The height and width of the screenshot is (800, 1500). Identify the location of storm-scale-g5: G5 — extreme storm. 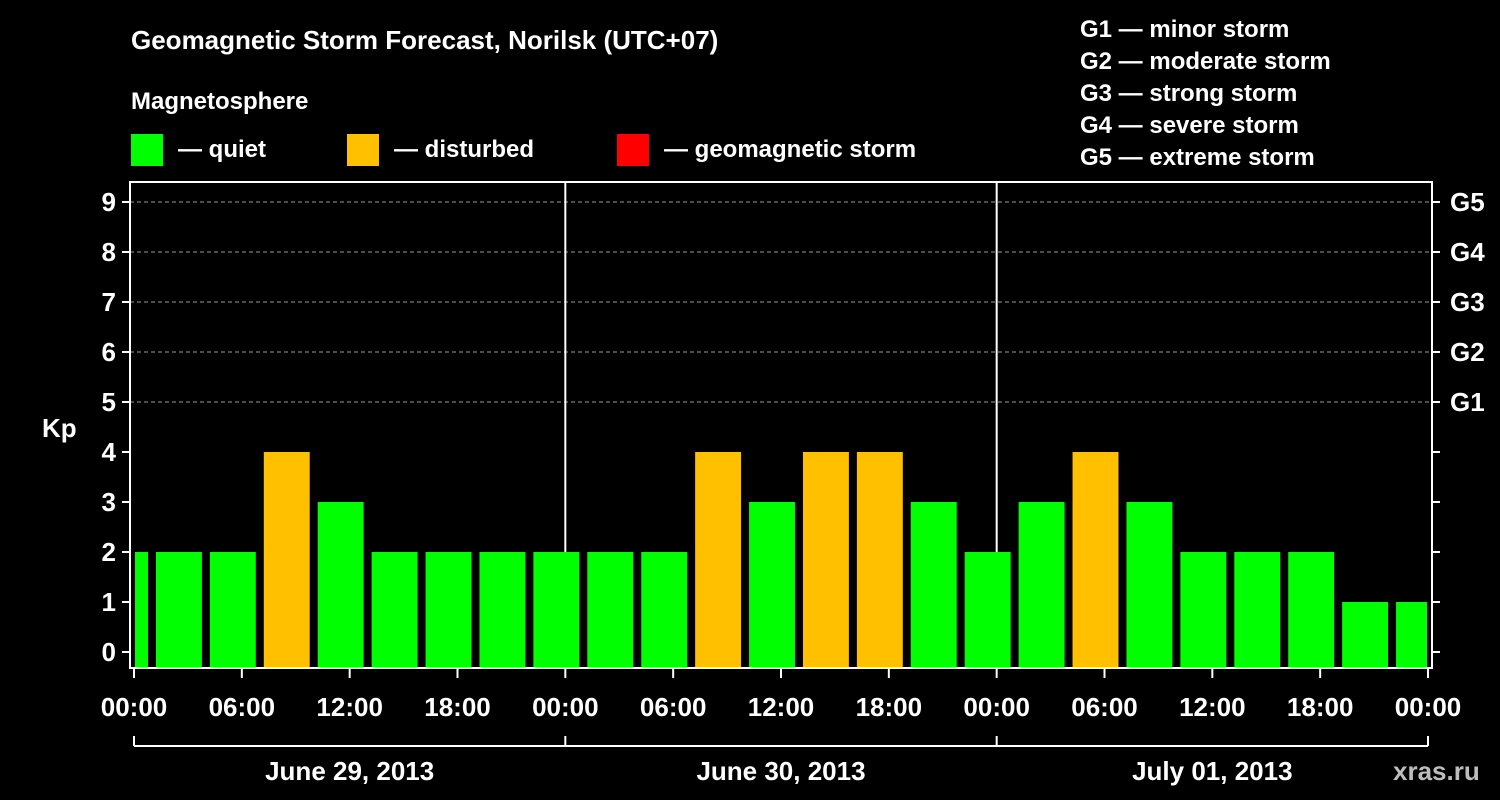
(1197, 157).